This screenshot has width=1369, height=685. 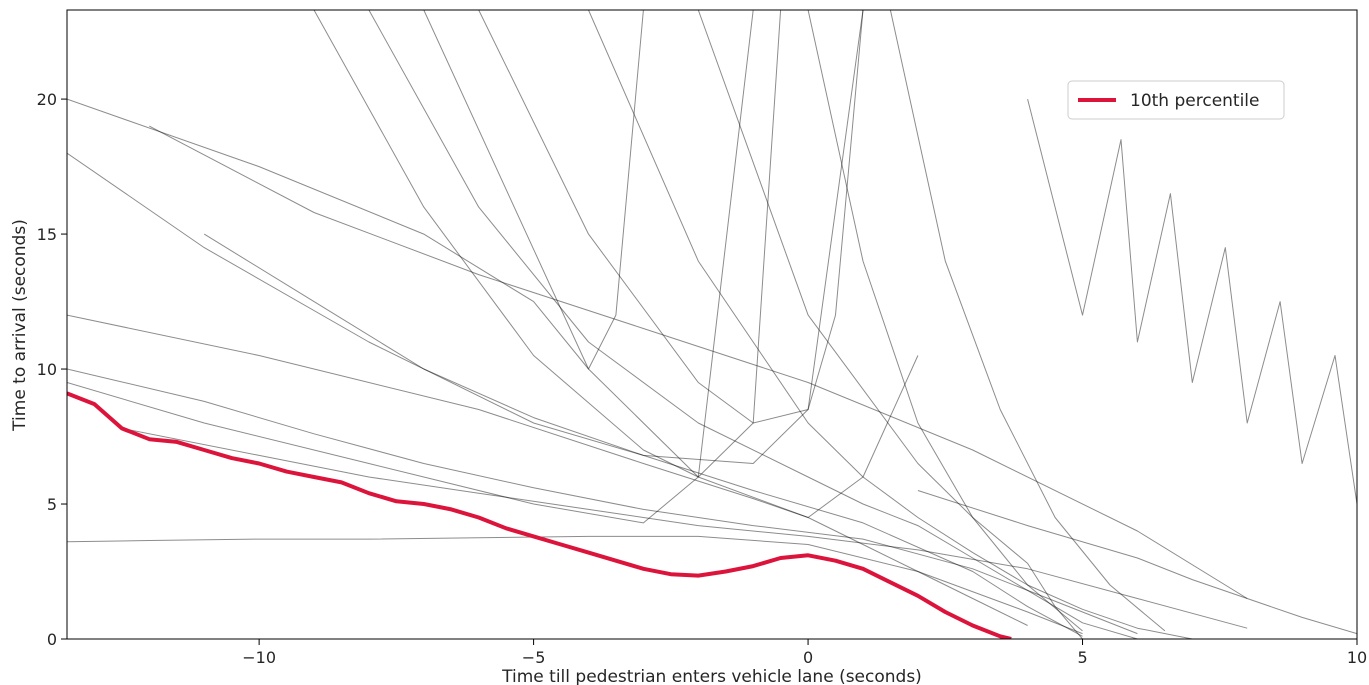 I want to click on x-axis: −10 −5 0 5 10, so click(x=804, y=653).